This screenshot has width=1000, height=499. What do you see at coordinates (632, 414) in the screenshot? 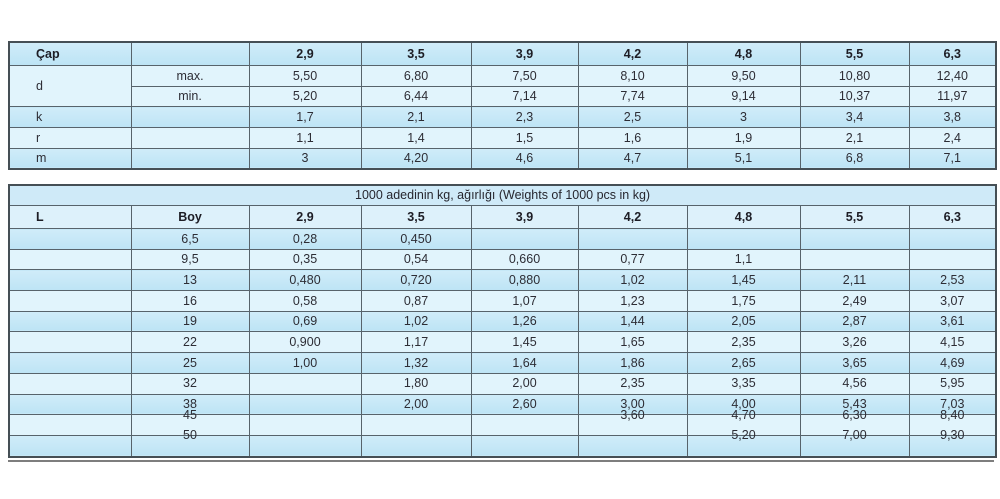
I see `weight-value-text: 3,60` at bounding box center [632, 414].